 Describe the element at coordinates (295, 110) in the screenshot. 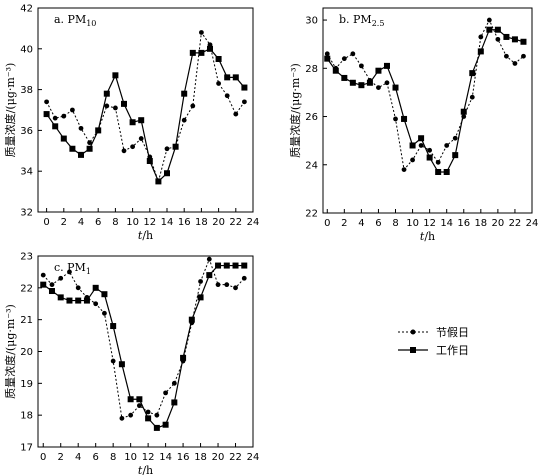

I see `pm25-y-axis-label: 质量浓度/(μg·m⁻³)` at that location.